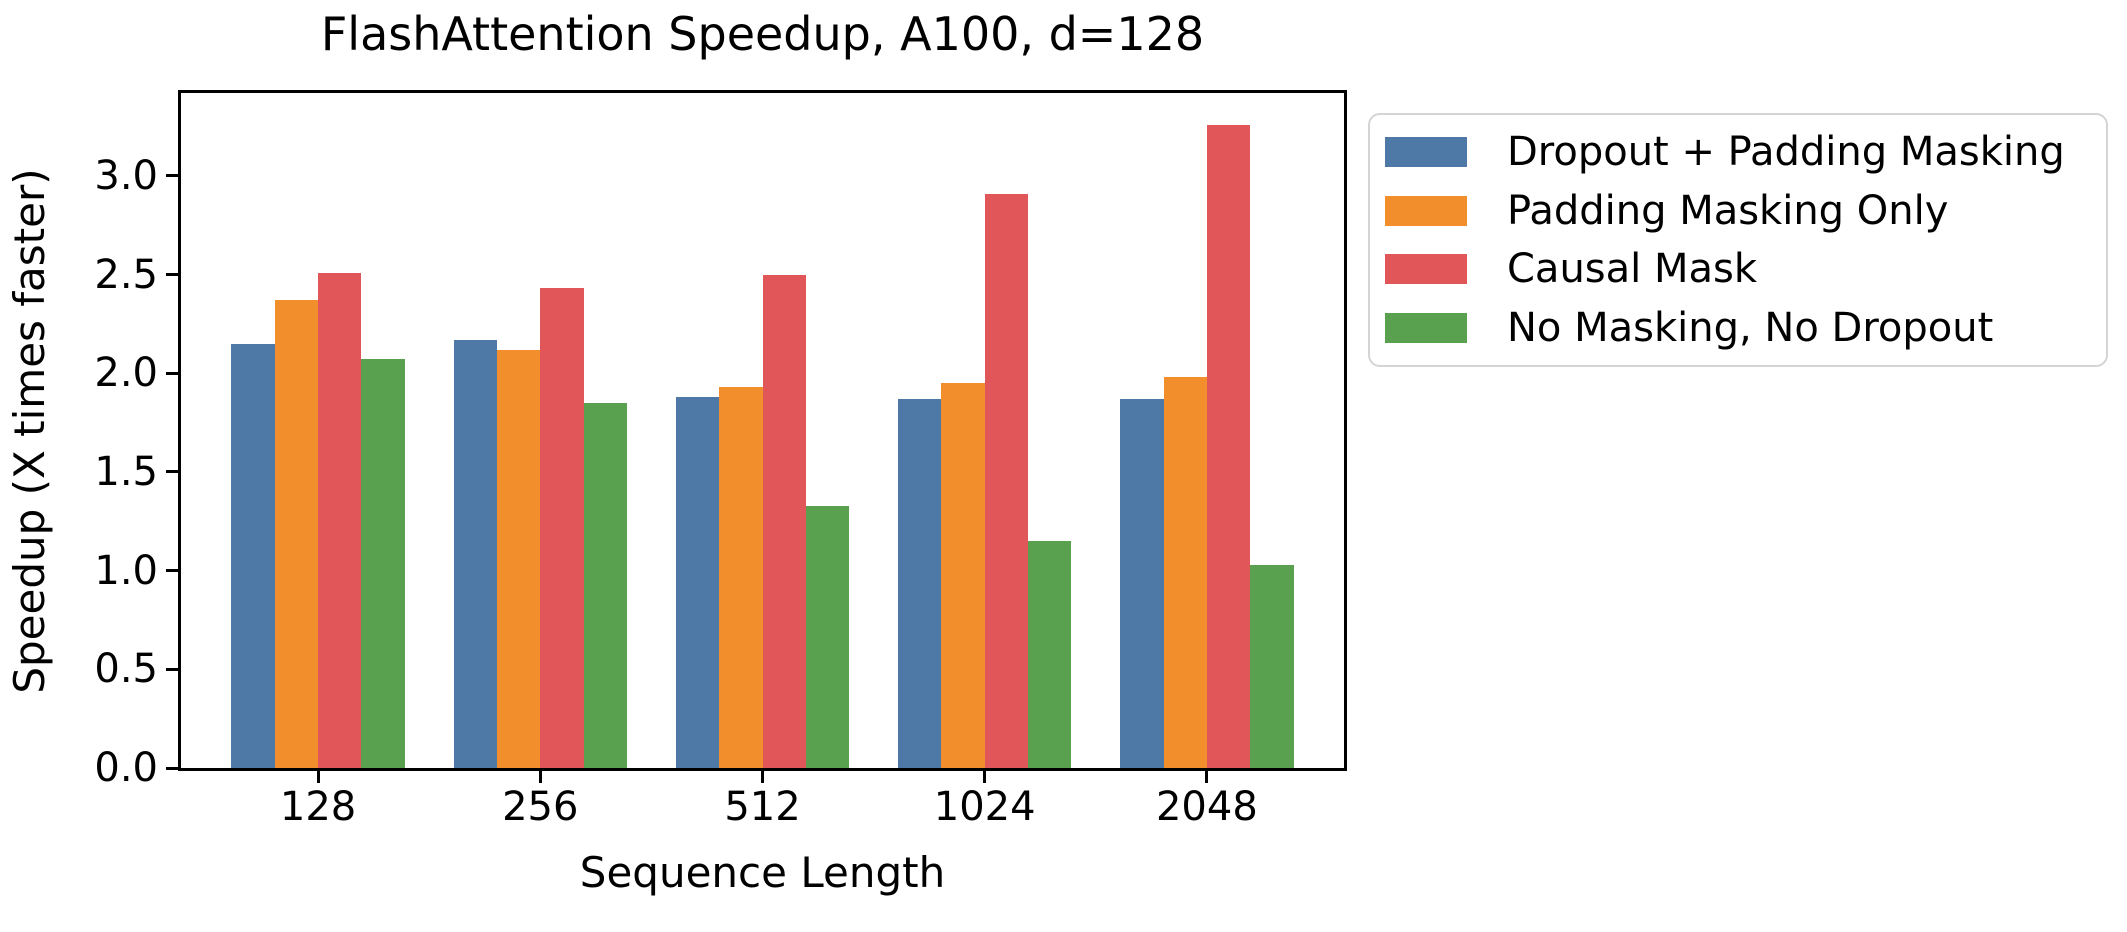 This screenshot has width=2127, height=932. What do you see at coordinates (126, 570) in the screenshot?
I see `y-tick-label: 1.0` at bounding box center [126, 570].